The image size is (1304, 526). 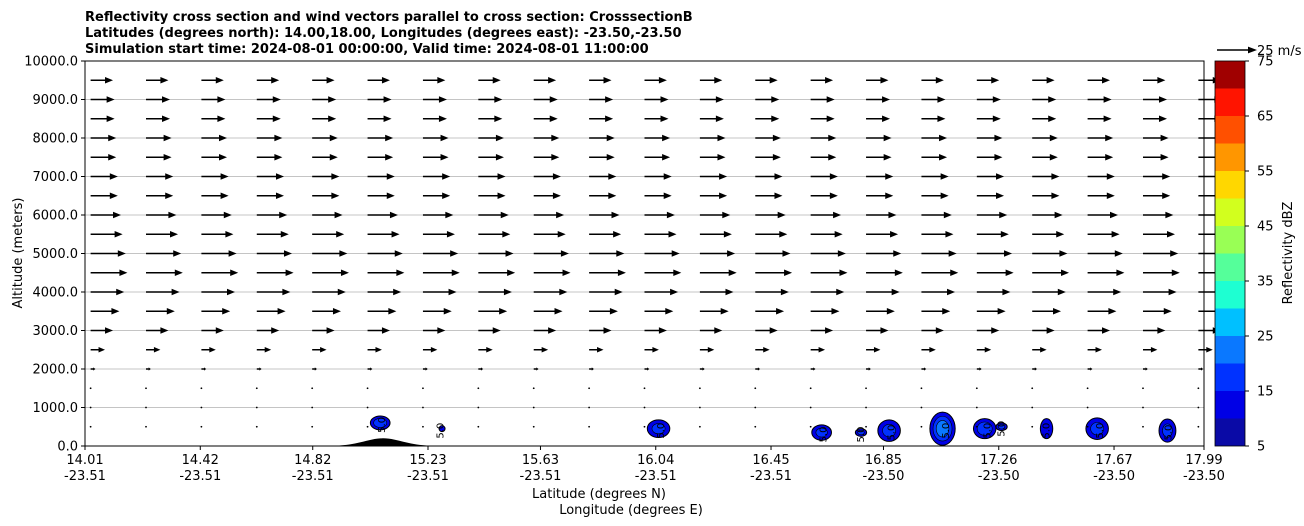 What do you see at coordinates (1265, 337) in the screenshot?
I see `colorbar-tick-label: 25` at bounding box center [1265, 337].